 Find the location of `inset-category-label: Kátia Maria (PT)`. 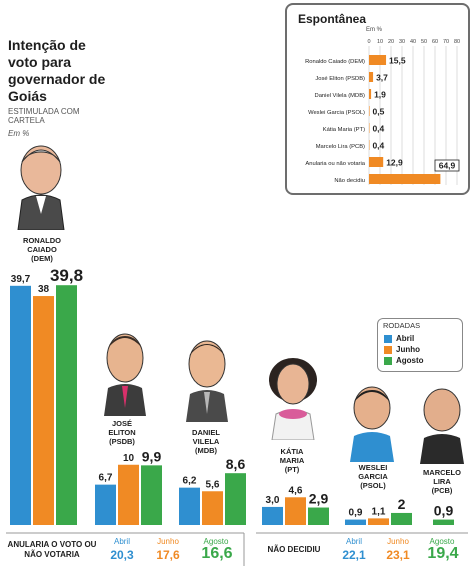

inset-category-label: Kátia Maria (PT) is located at coordinates (344, 130).